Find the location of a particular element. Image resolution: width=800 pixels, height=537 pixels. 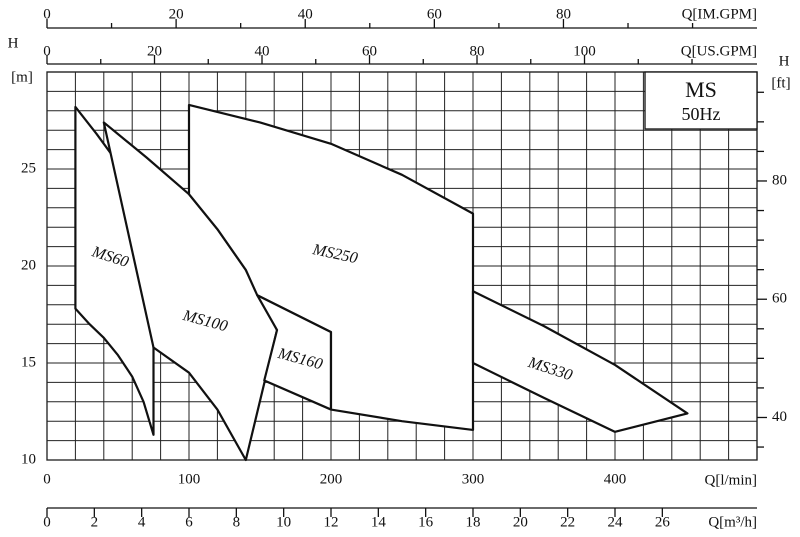

x-tick-label: 0 is located at coordinates (47, 479).